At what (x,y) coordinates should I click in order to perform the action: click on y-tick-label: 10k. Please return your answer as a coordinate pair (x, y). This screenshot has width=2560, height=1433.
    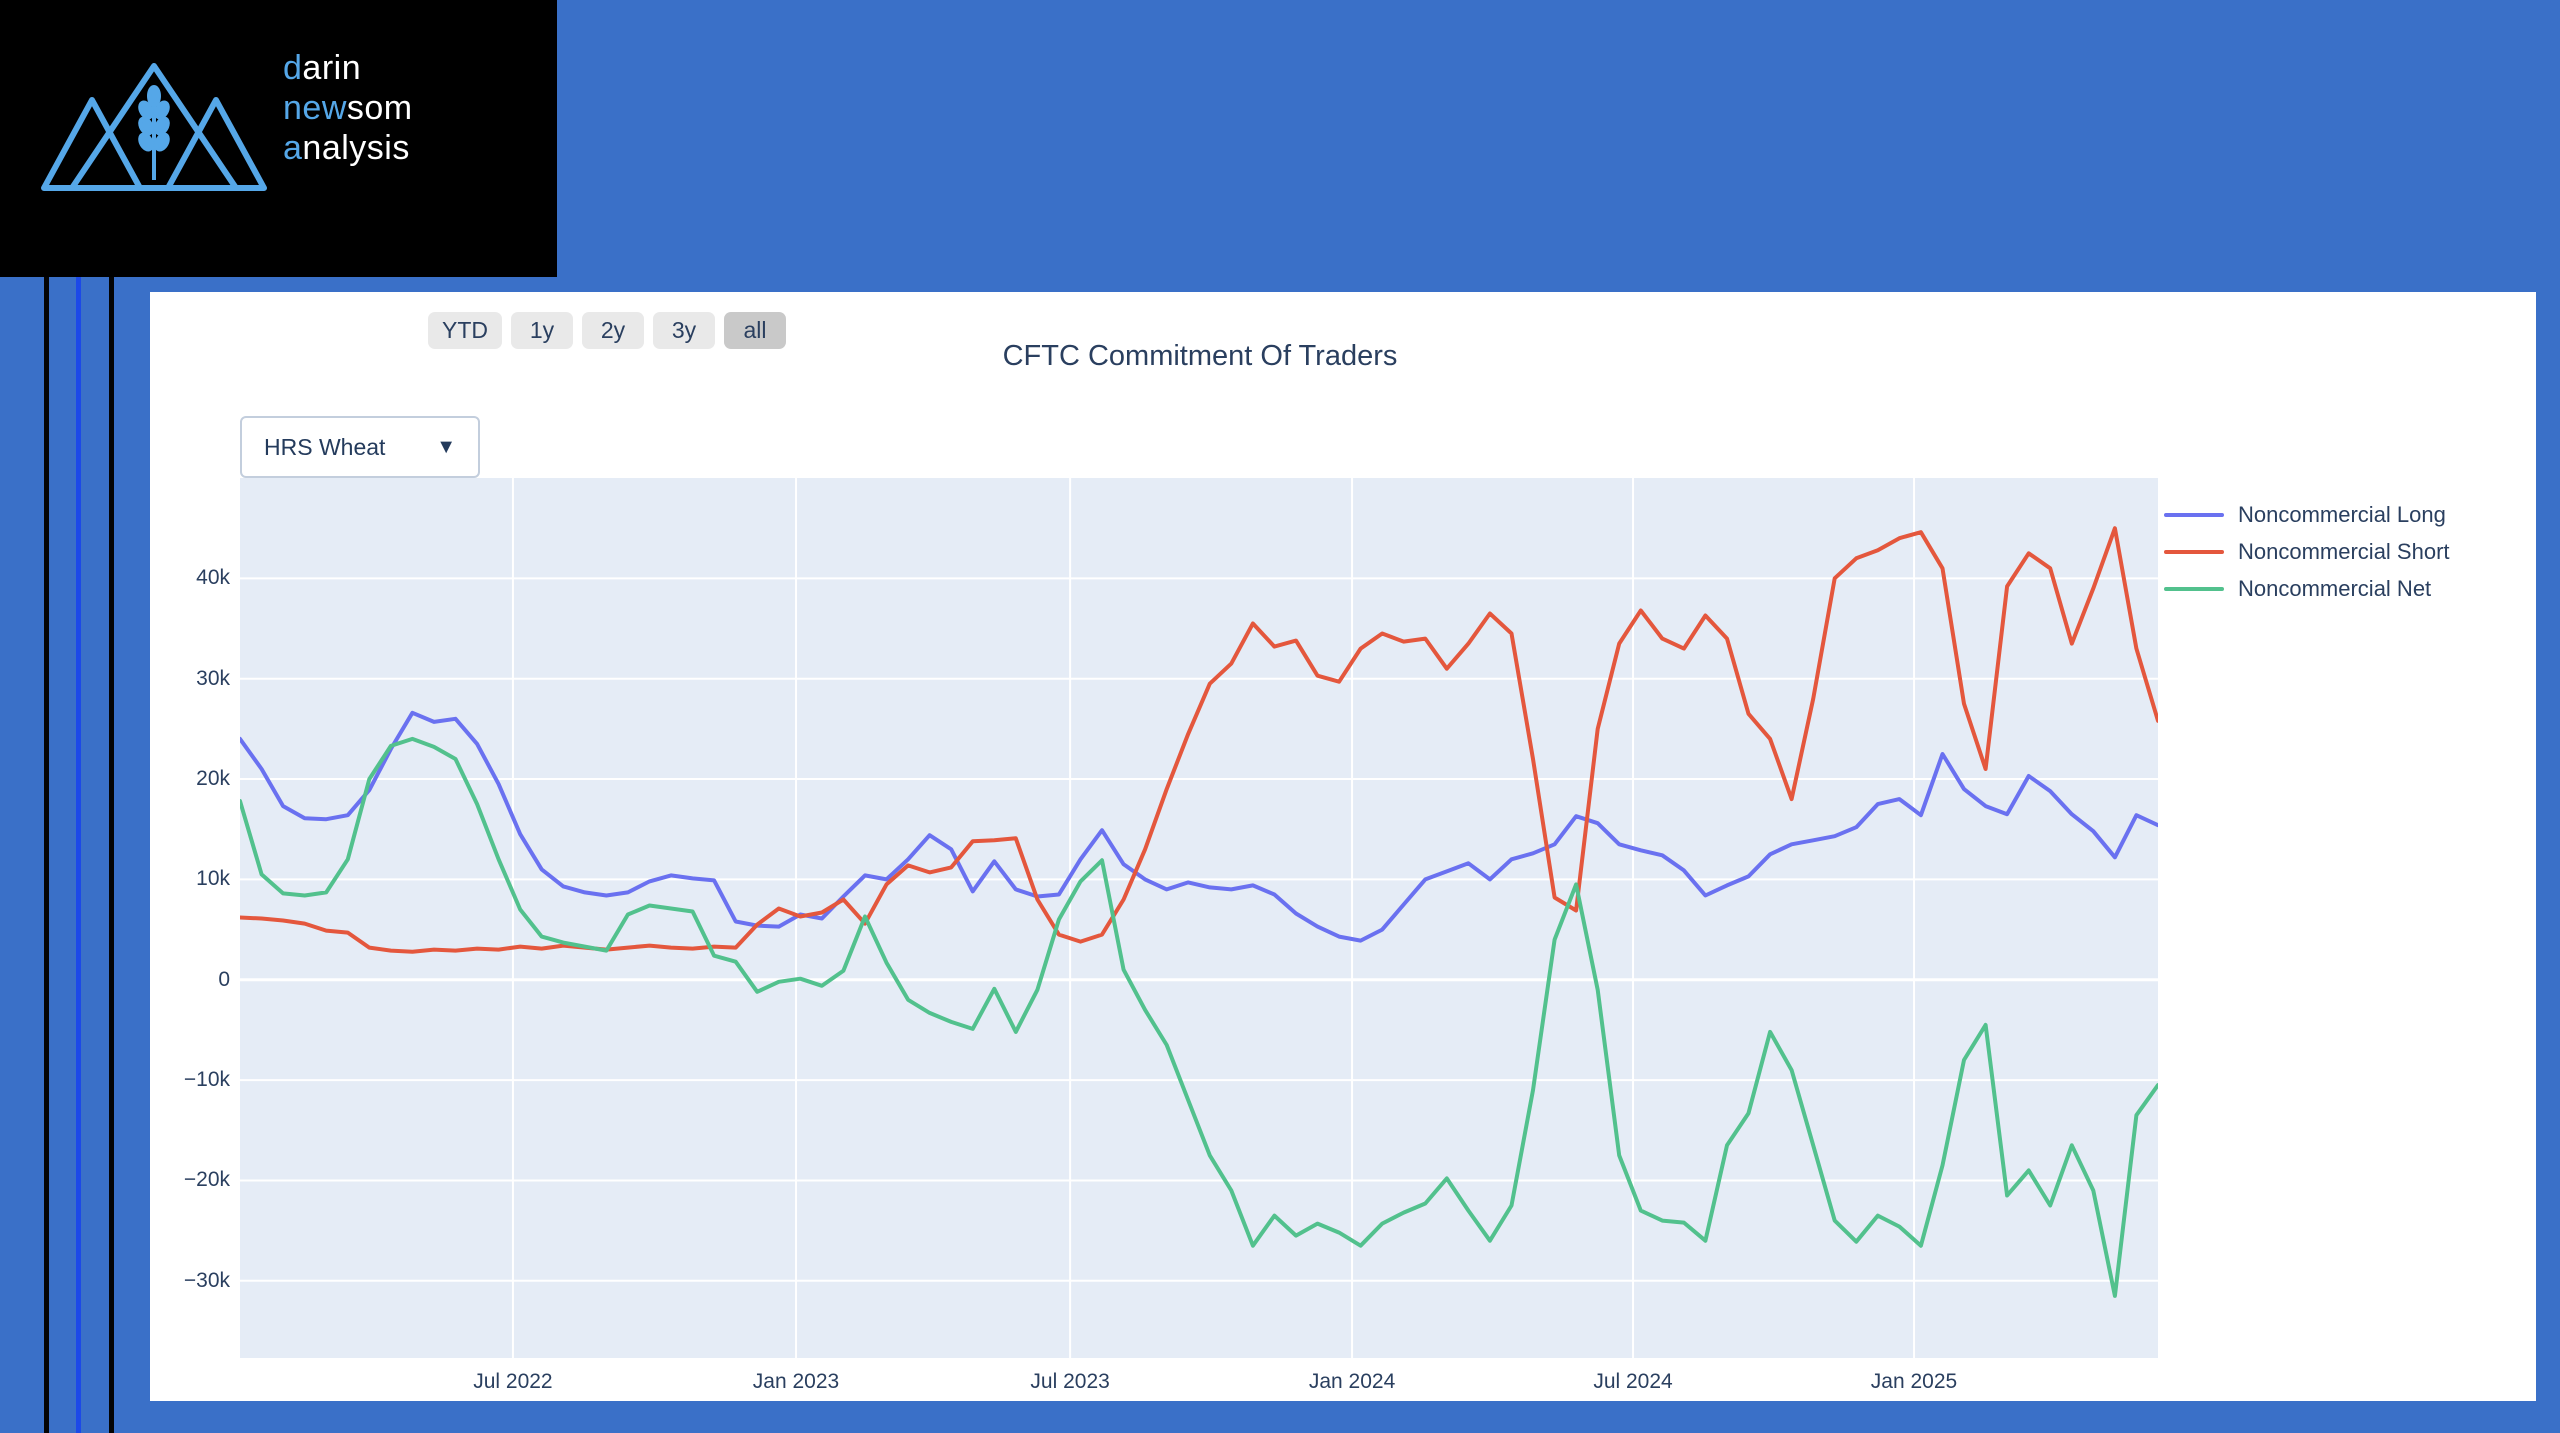
    Looking at the image, I should click on (213, 879).